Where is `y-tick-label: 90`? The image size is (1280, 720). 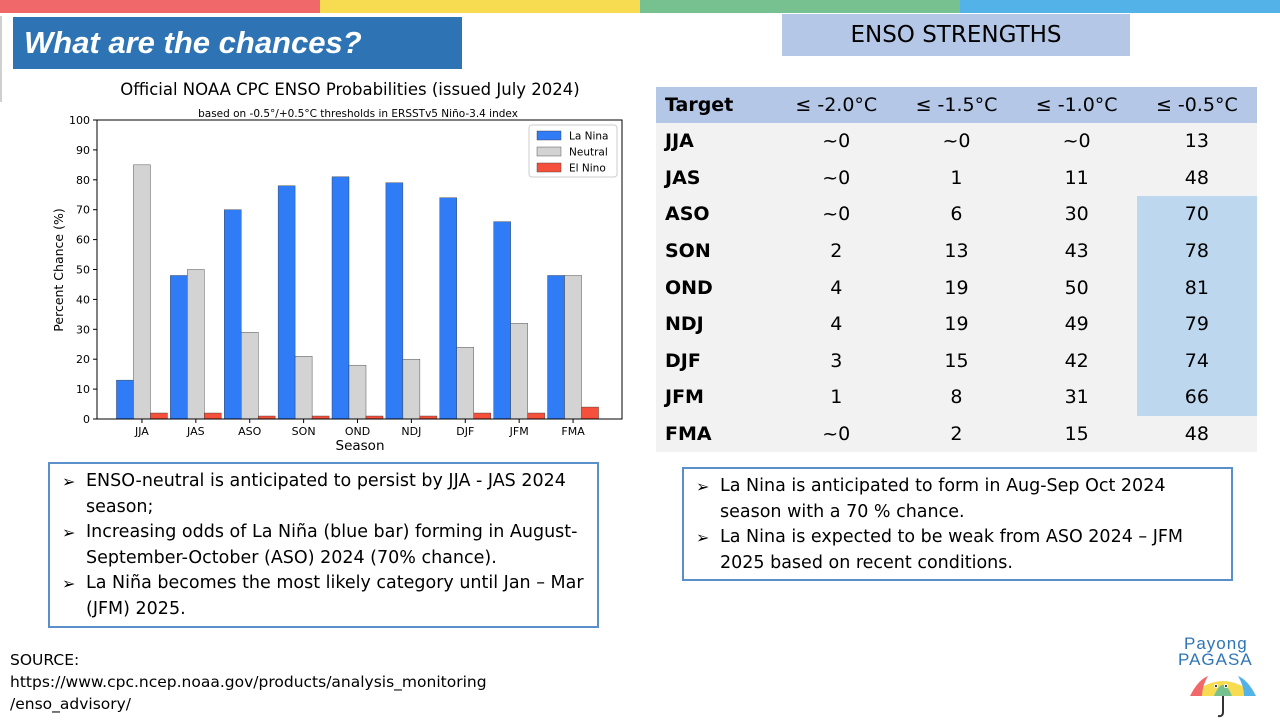 y-tick-label: 90 is located at coordinates (83, 150).